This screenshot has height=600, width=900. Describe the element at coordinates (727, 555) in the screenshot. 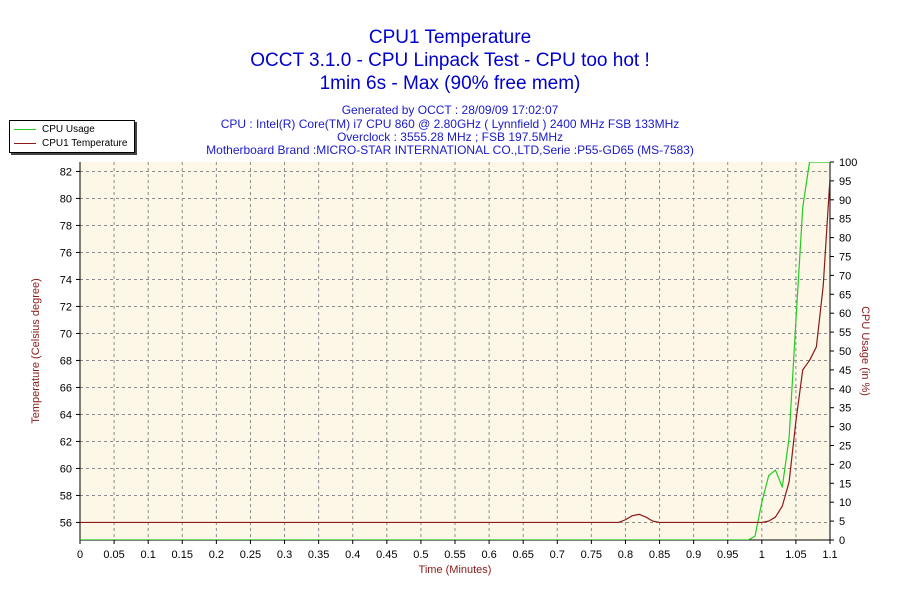

I see `x-tick-label: 0.95` at that location.